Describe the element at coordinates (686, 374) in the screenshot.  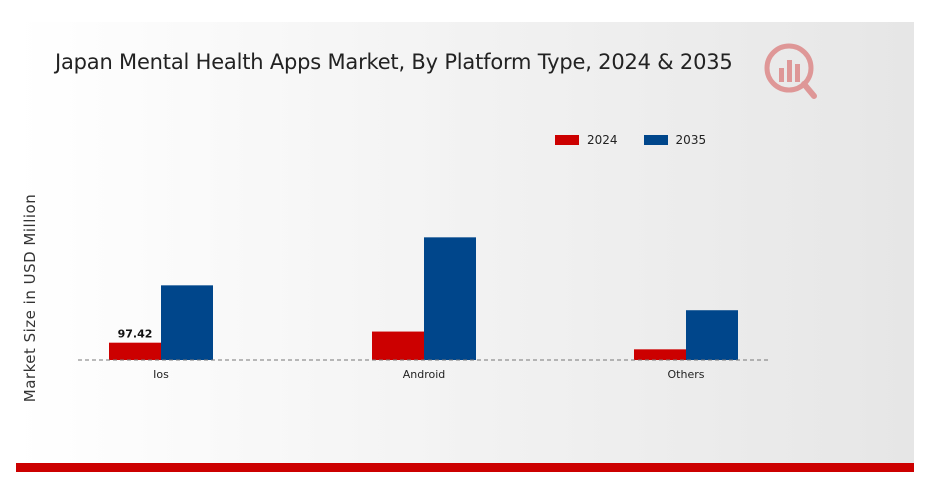
I see `x-tick-label-others: Others` at that location.